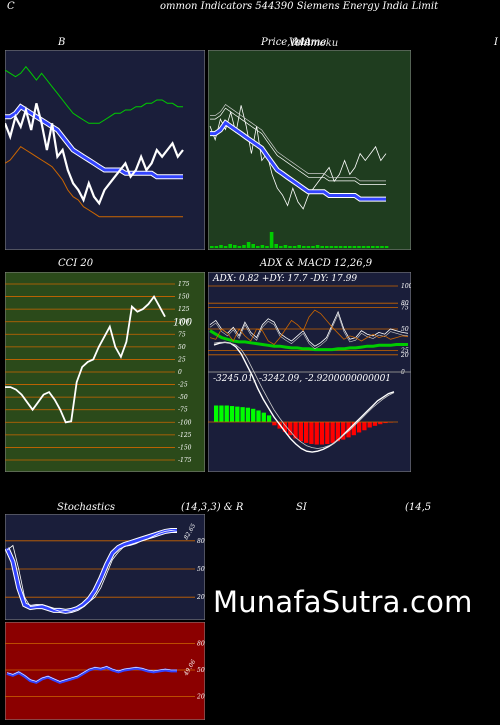 Image resolution: width=500 pixels, height=725 pixels. Describe the element at coordinates (308, 340) in the screenshot. I see `adx-line` at that location.